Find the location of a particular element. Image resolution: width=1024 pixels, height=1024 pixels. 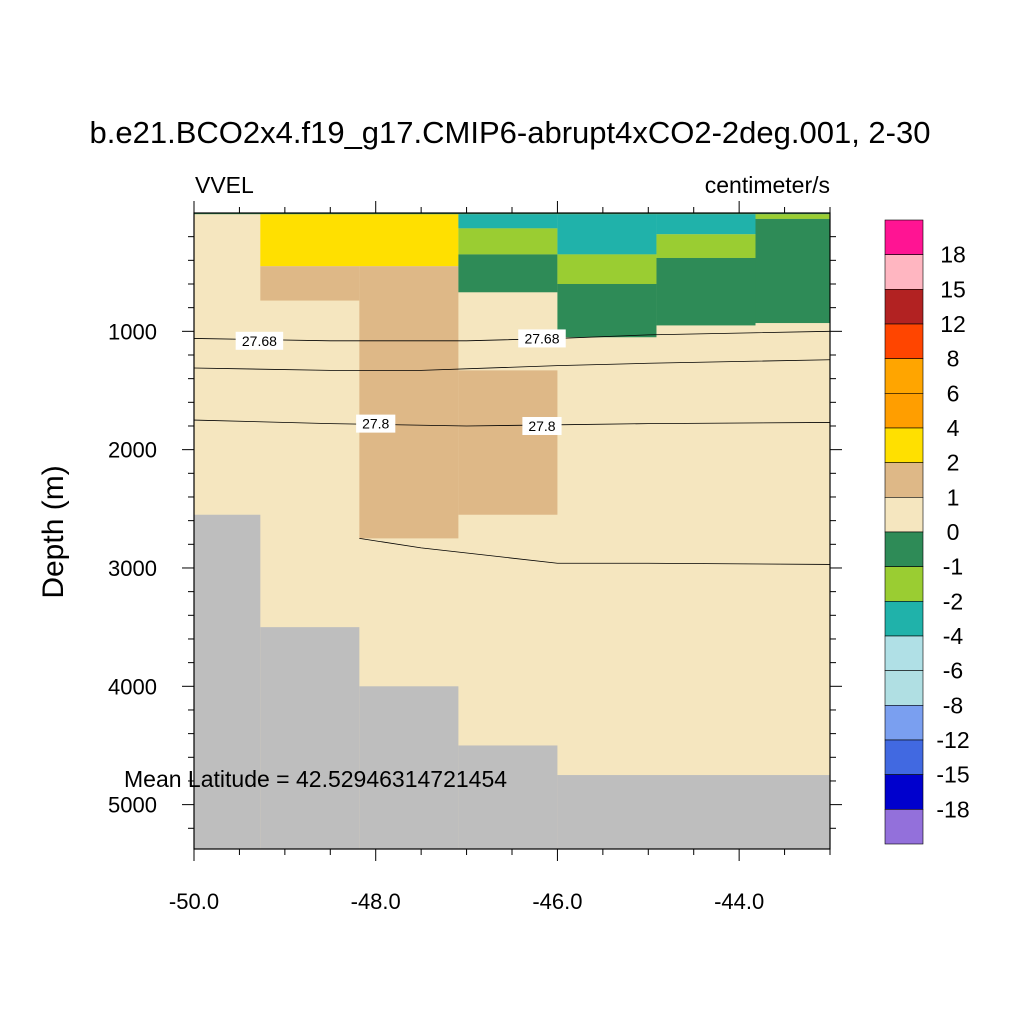

y-axis: 1000 2000 3000 4000 5000 is located at coordinates (132, 568).